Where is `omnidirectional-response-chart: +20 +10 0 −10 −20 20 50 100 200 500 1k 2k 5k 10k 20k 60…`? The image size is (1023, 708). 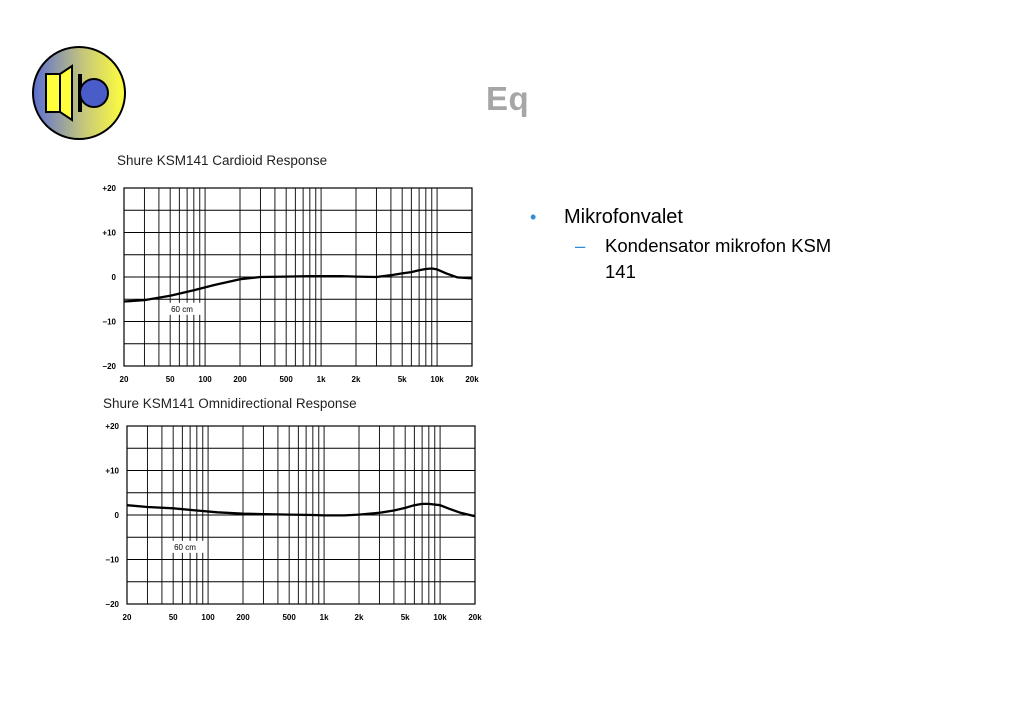
omnidirectional-response-chart: +20 +10 0 −10 −20 20 50 100 200 500 1k 2k 5k 10k 20k 60… is located at coordinates (293, 522).